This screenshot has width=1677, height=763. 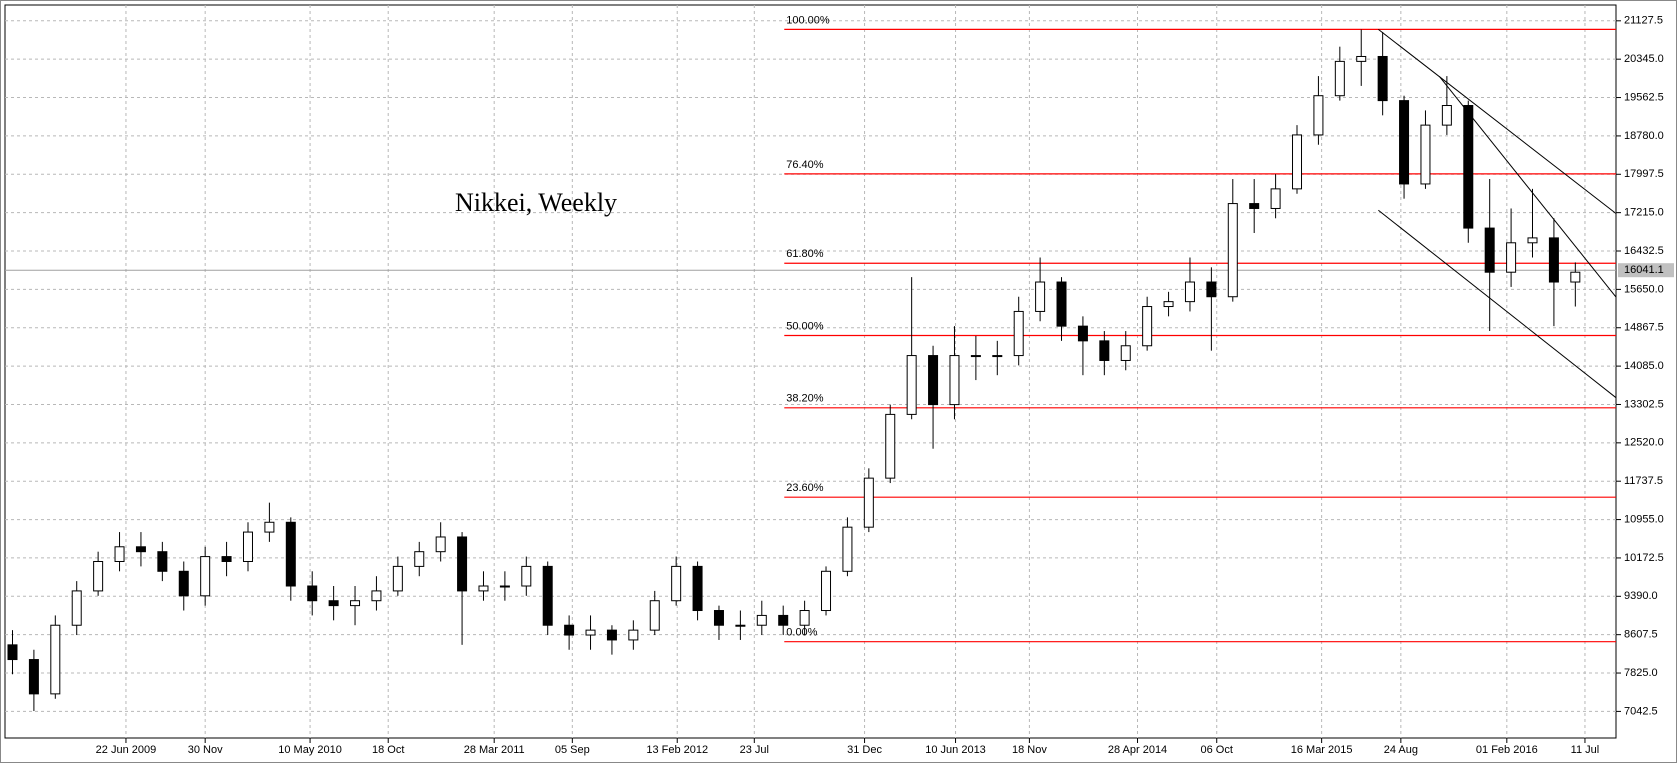 What do you see at coordinates (1644, 289) in the screenshot?
I see `y-tick-label: 15650.0` at bounding box center [1644, 289].